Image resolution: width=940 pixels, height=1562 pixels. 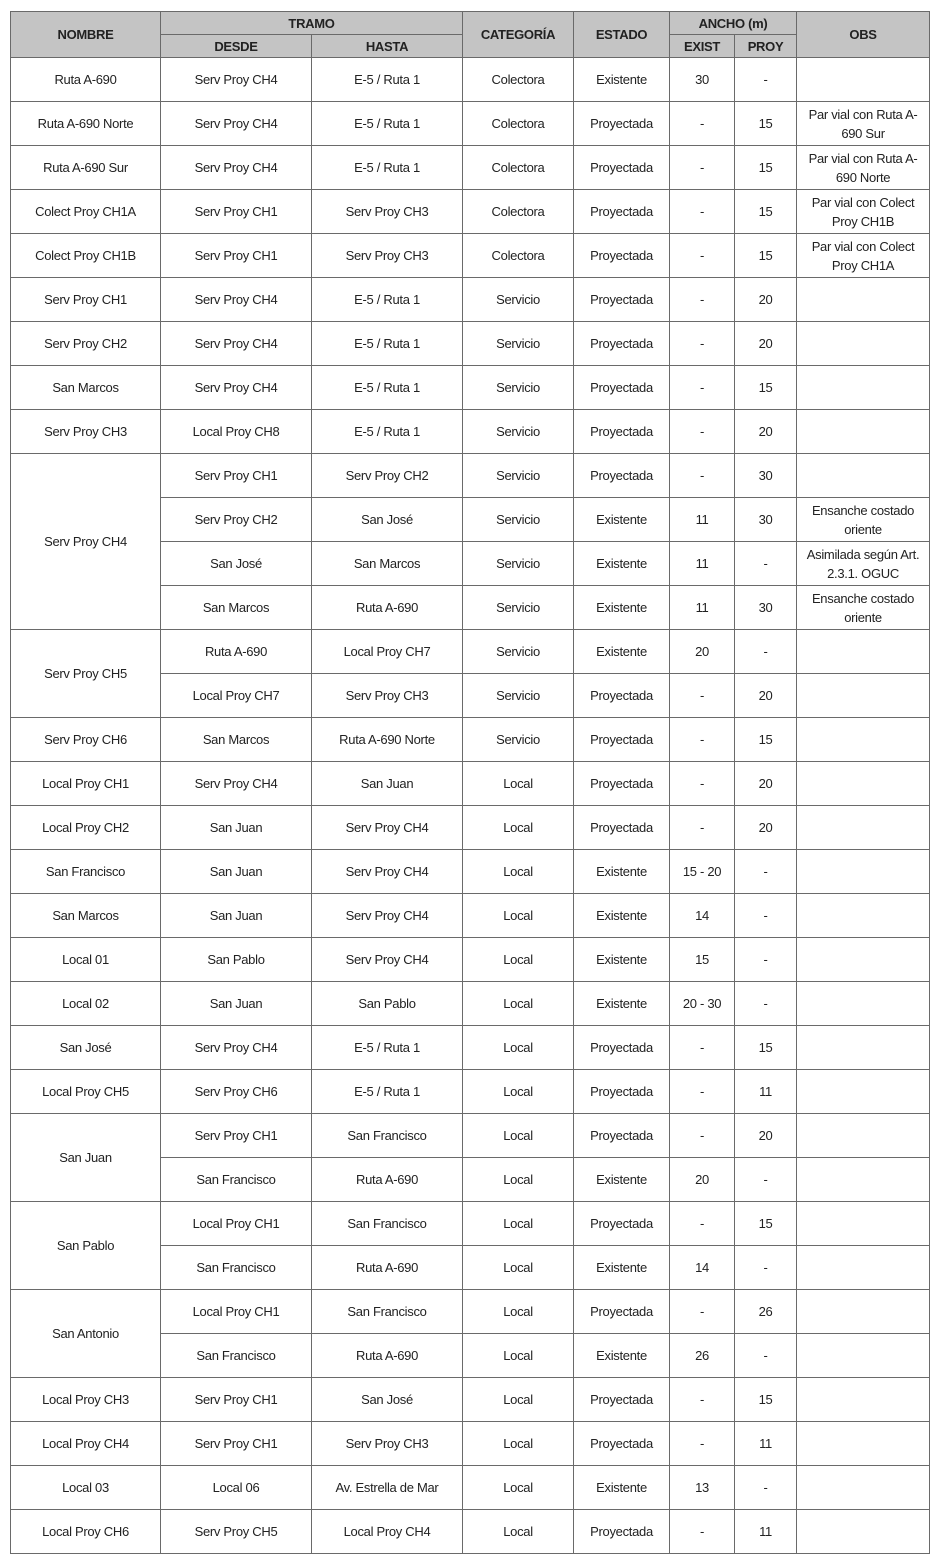 What do you see at coordinates (387, 475) in the screenshot?
I see `hasta-cell: Serv Proy CH2` at bounding box center [387, 475].